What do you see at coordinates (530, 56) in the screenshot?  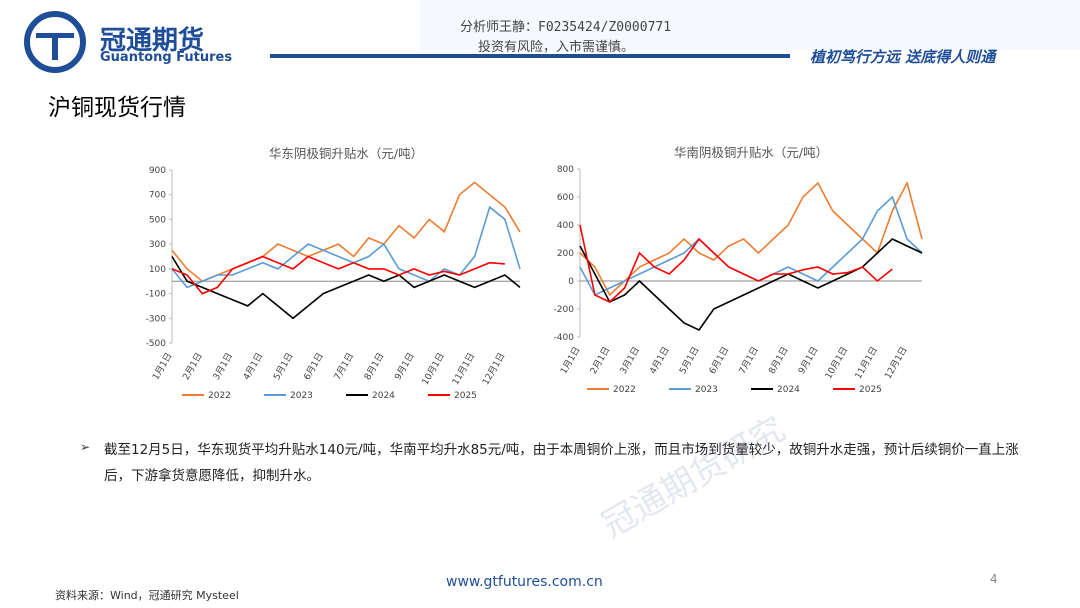 I see `header-rule` at bounding box center [530, 56].